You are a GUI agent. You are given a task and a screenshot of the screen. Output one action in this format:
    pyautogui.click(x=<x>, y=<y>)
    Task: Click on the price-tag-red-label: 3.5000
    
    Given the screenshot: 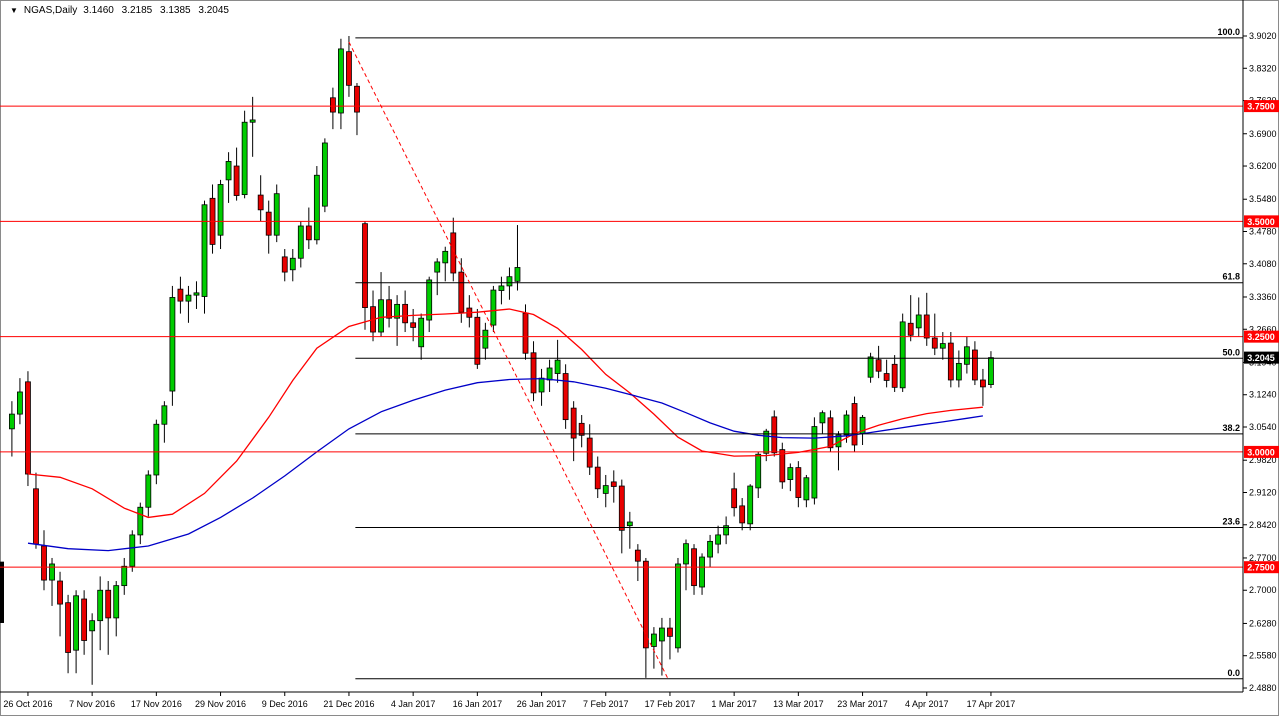 What is the action you would take?
    pyautogui.click(x=1261, y=222)
    